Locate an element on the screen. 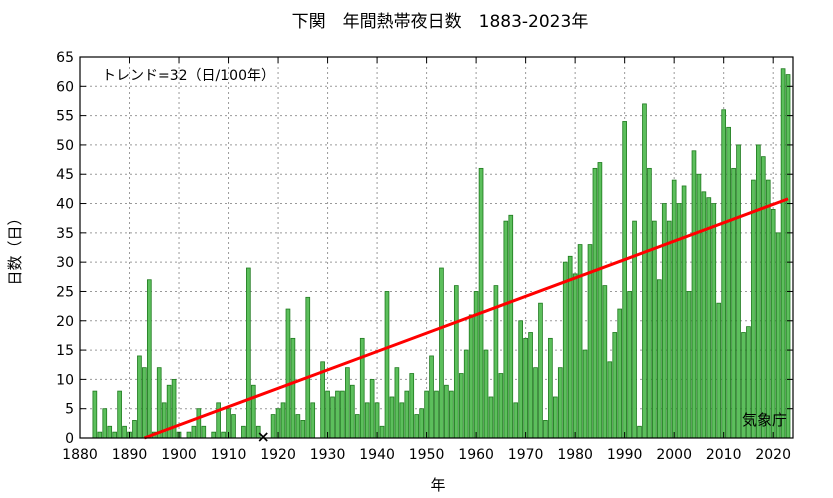 This screenshot has height=498, width=833. chart-title: 下関 年間熱帯夜日数 1883-2023年 is located at coordinates (440, 22).